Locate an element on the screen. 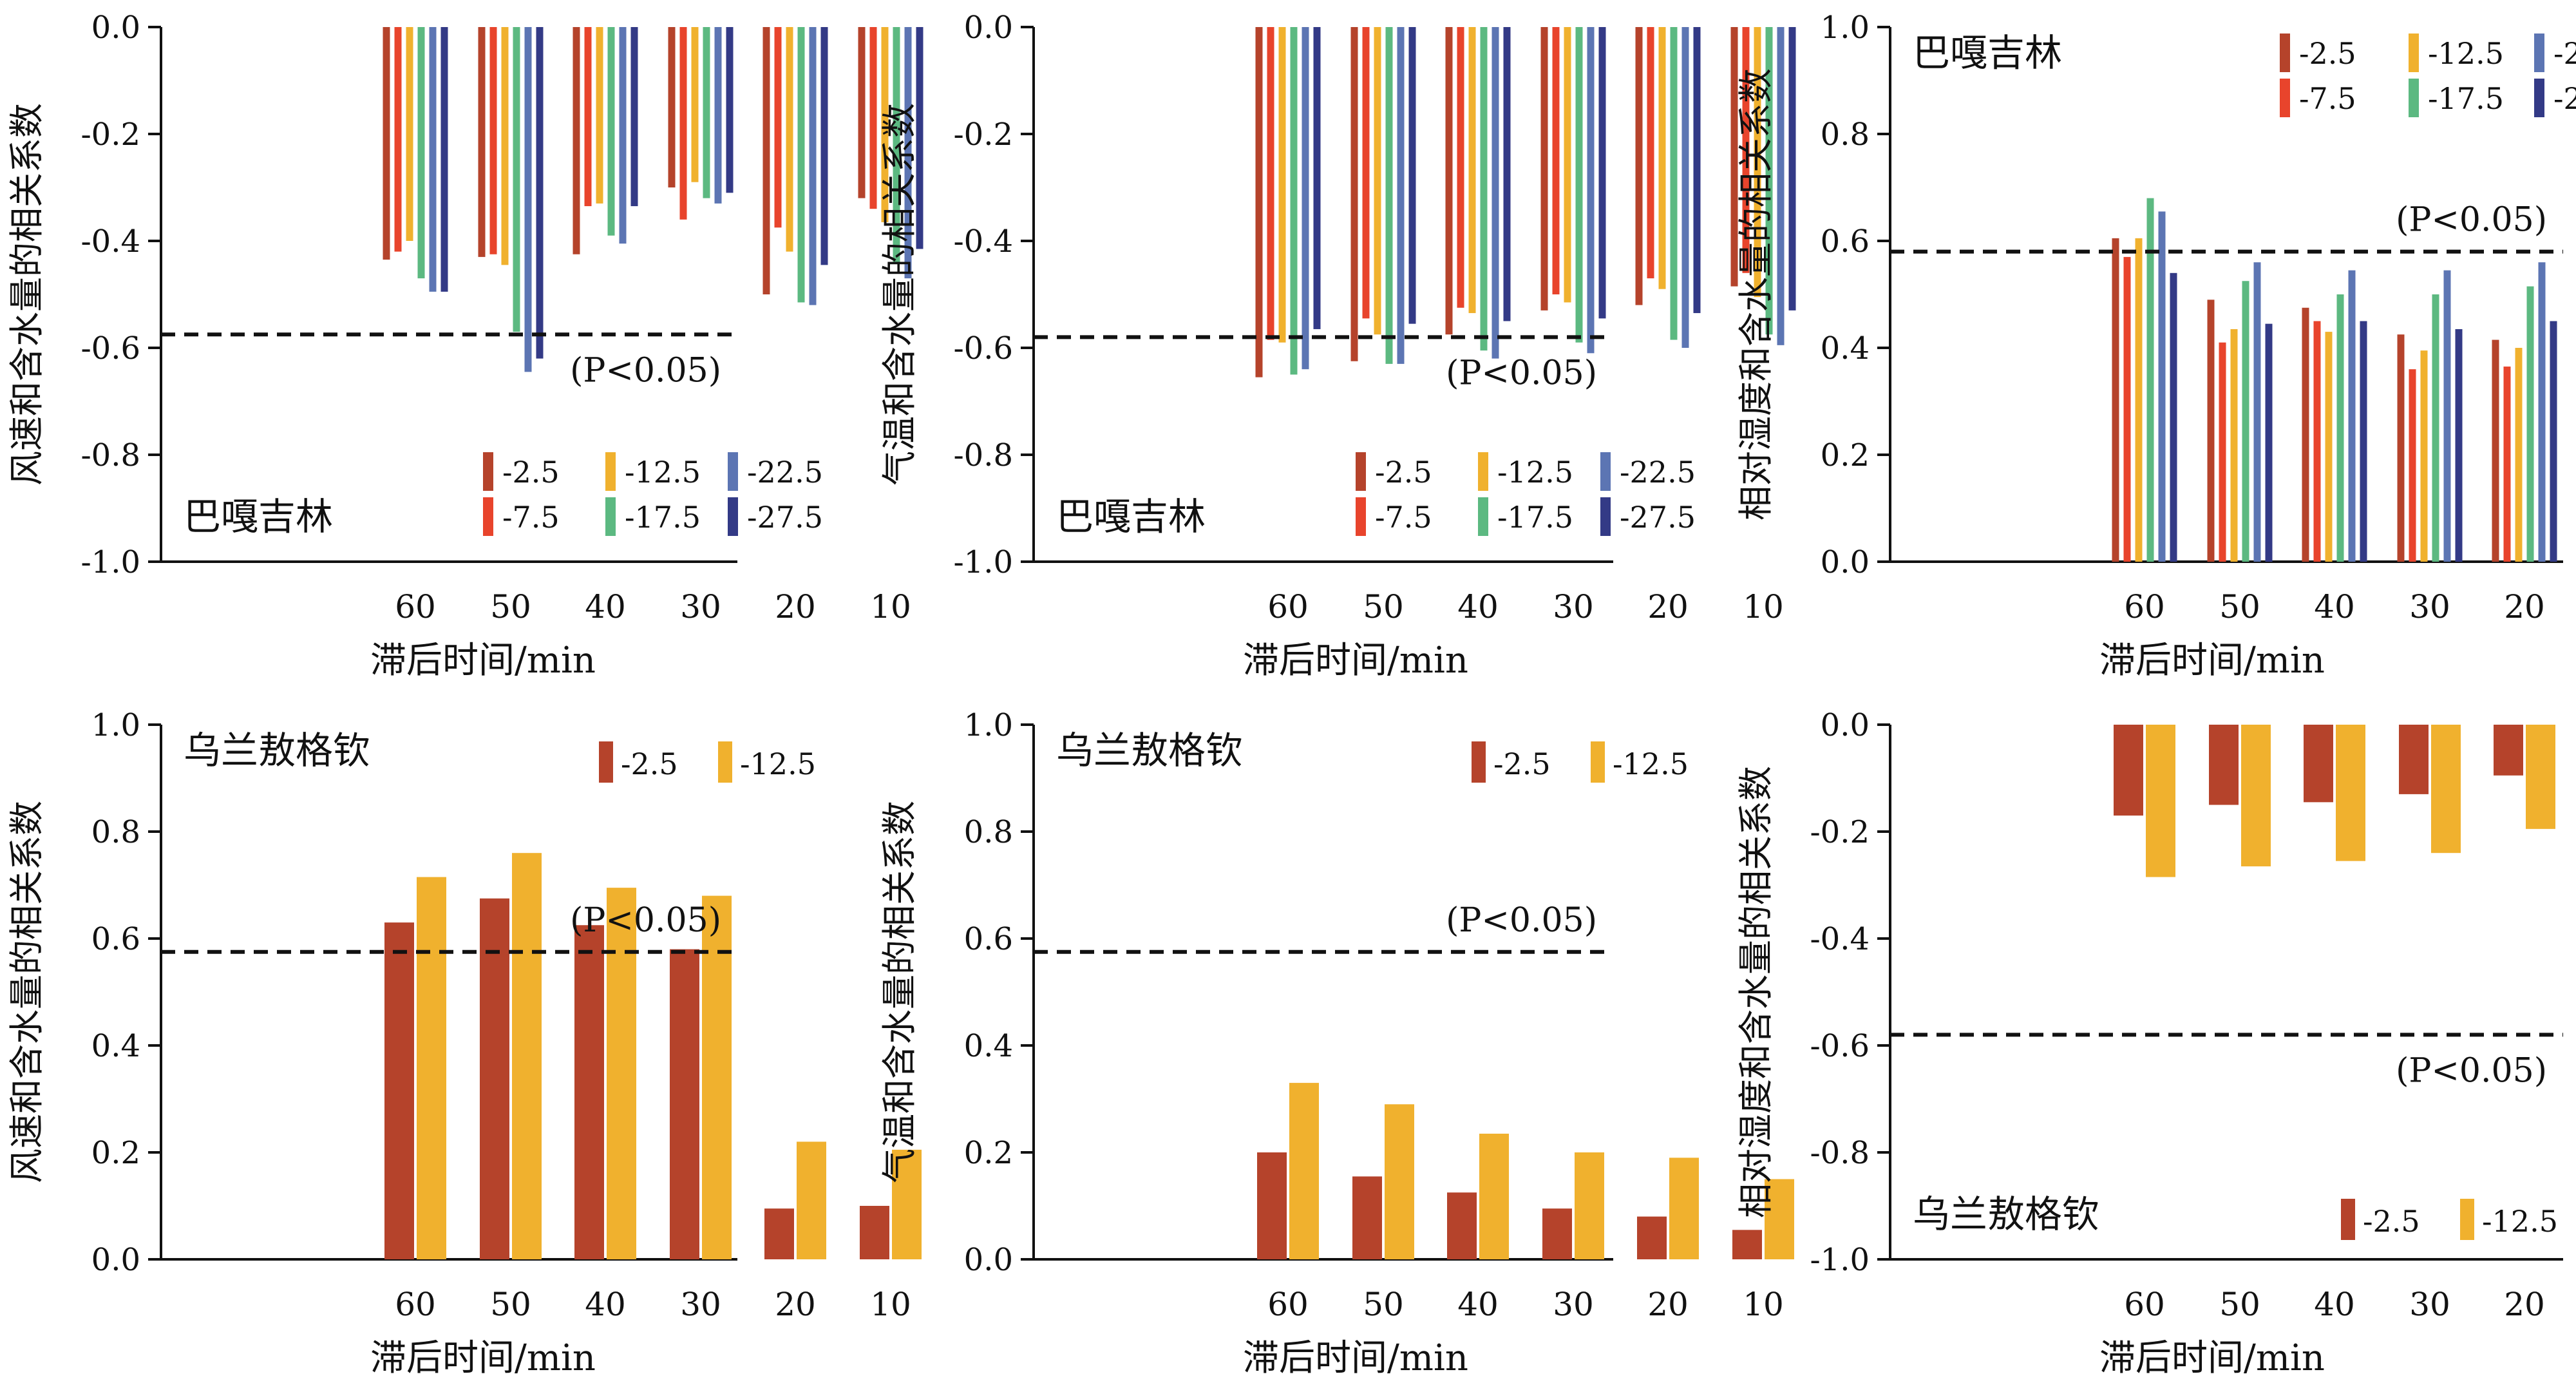 The height and width of the screenshot is (1383, 2576). bar--17.5-20 is located at coordinates (2530, 424).